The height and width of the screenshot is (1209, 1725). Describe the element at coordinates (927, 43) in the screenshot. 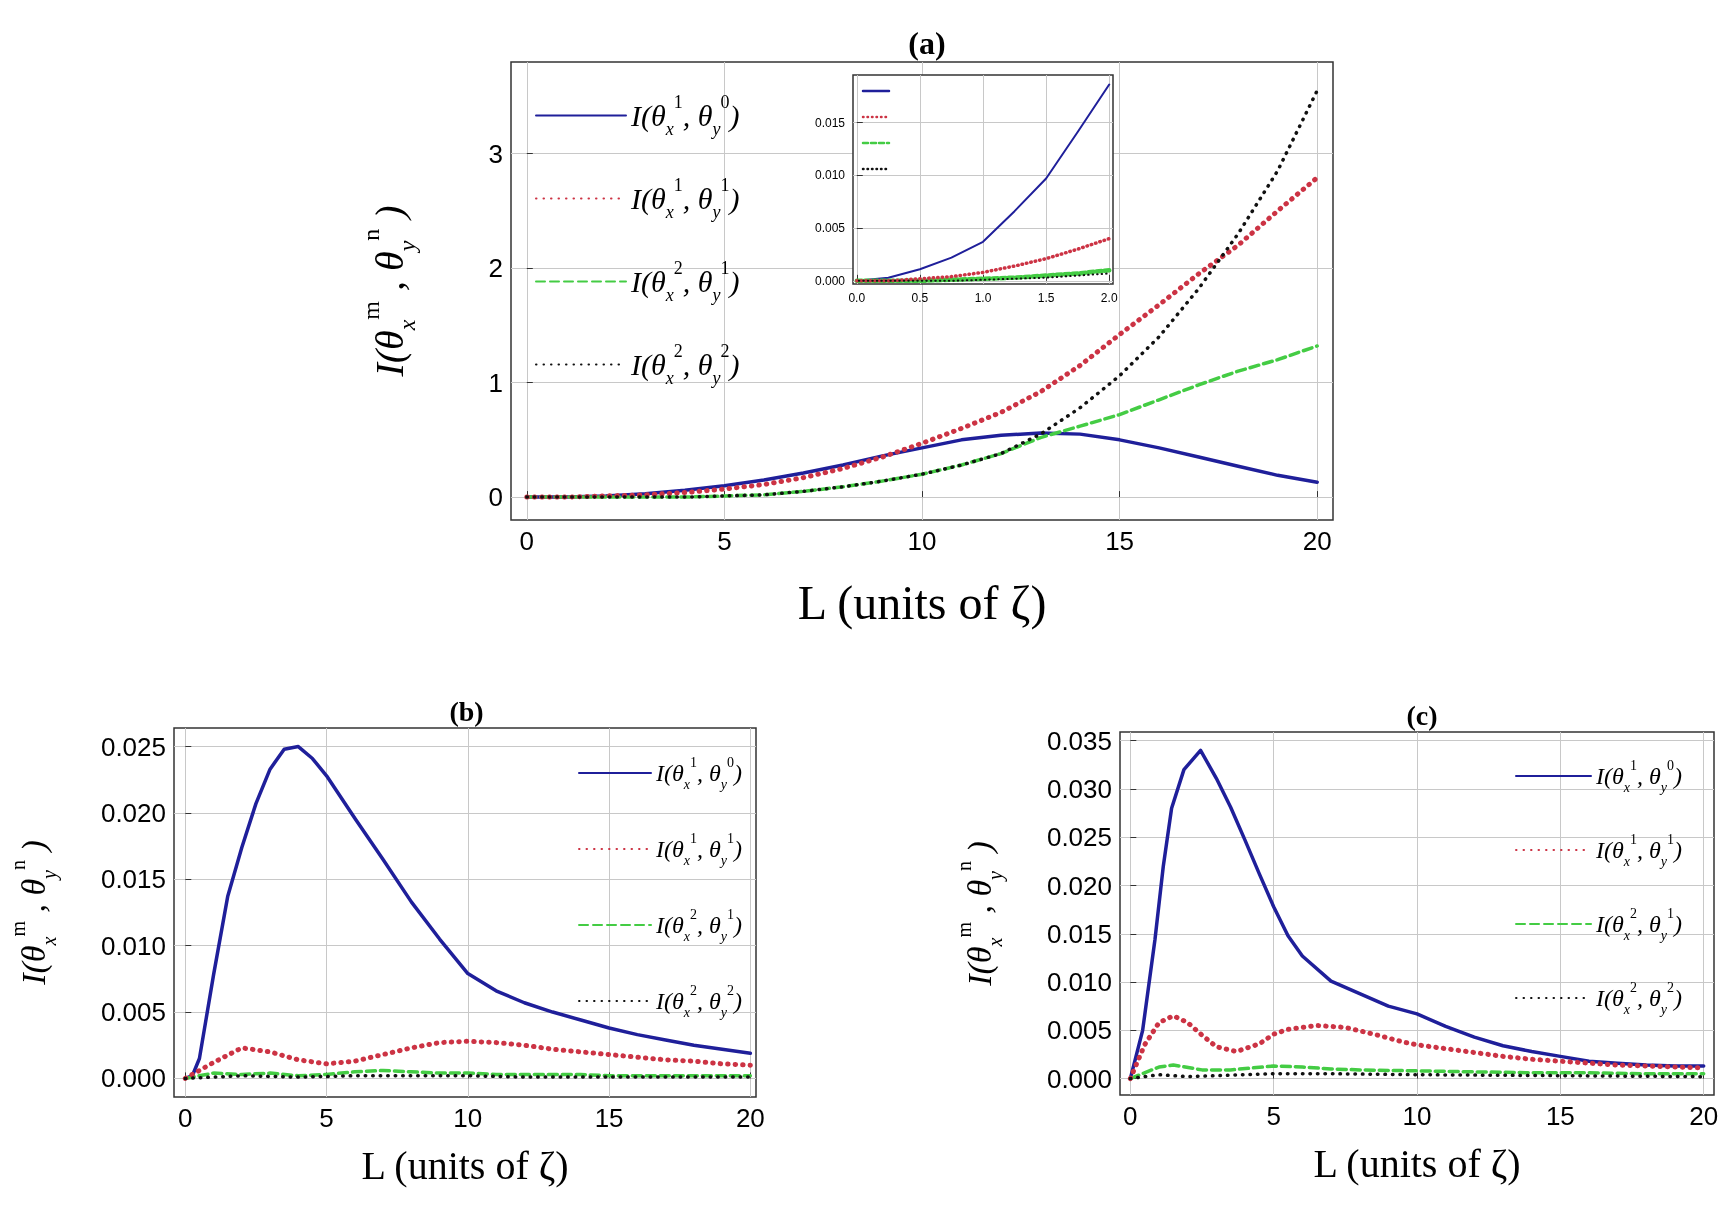

I see `chart-title: (a)` at that location.